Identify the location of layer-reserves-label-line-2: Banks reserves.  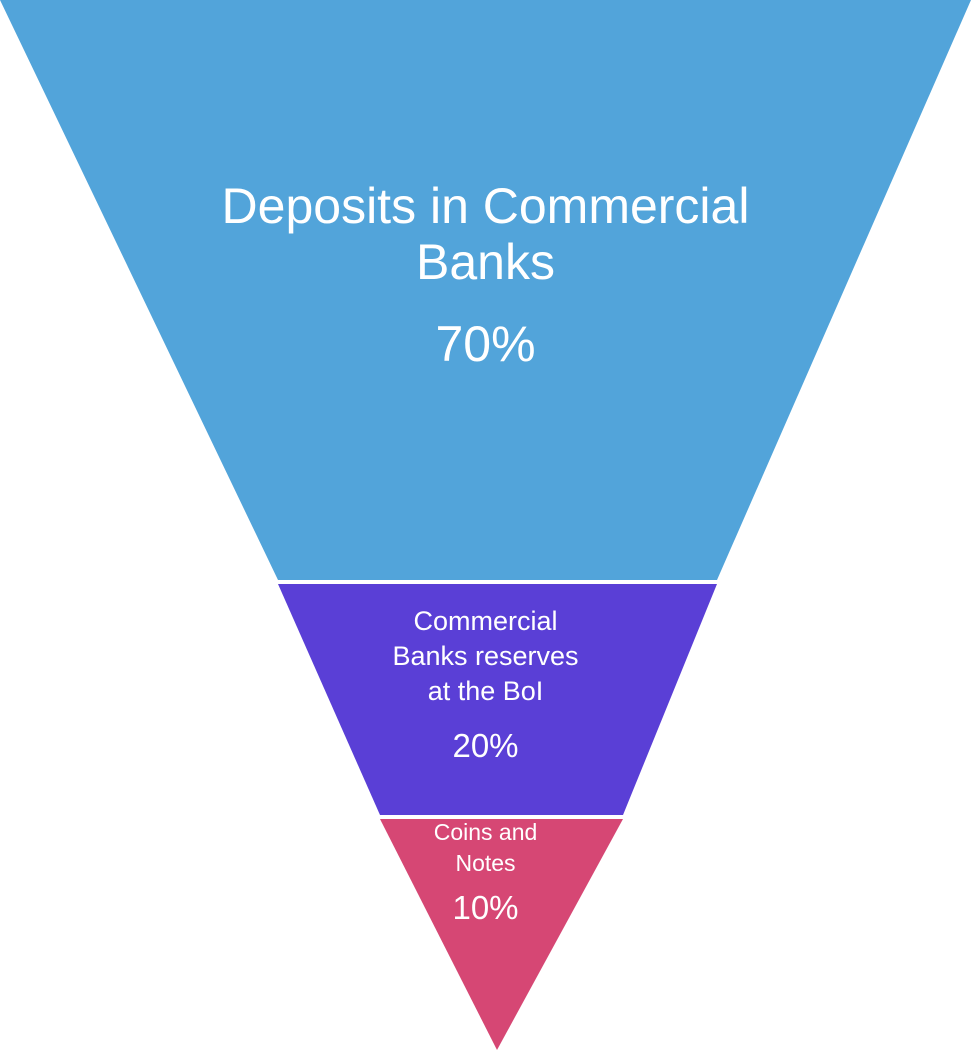
(485, 656).